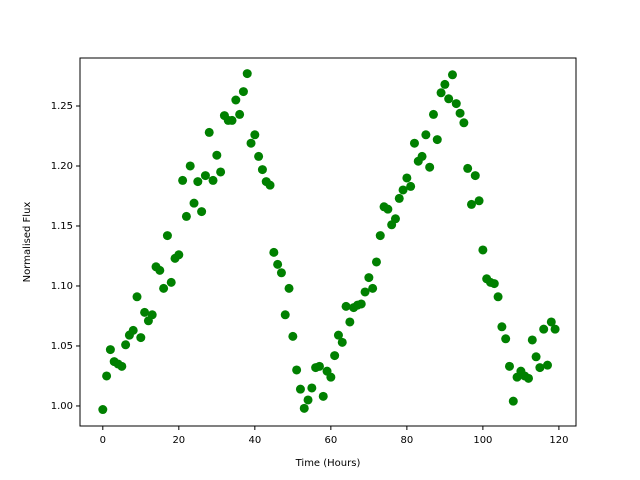 The width and height of the screenshot is (640, 480). I want to click on y-tick-label: 1.05, so click(62, 346).